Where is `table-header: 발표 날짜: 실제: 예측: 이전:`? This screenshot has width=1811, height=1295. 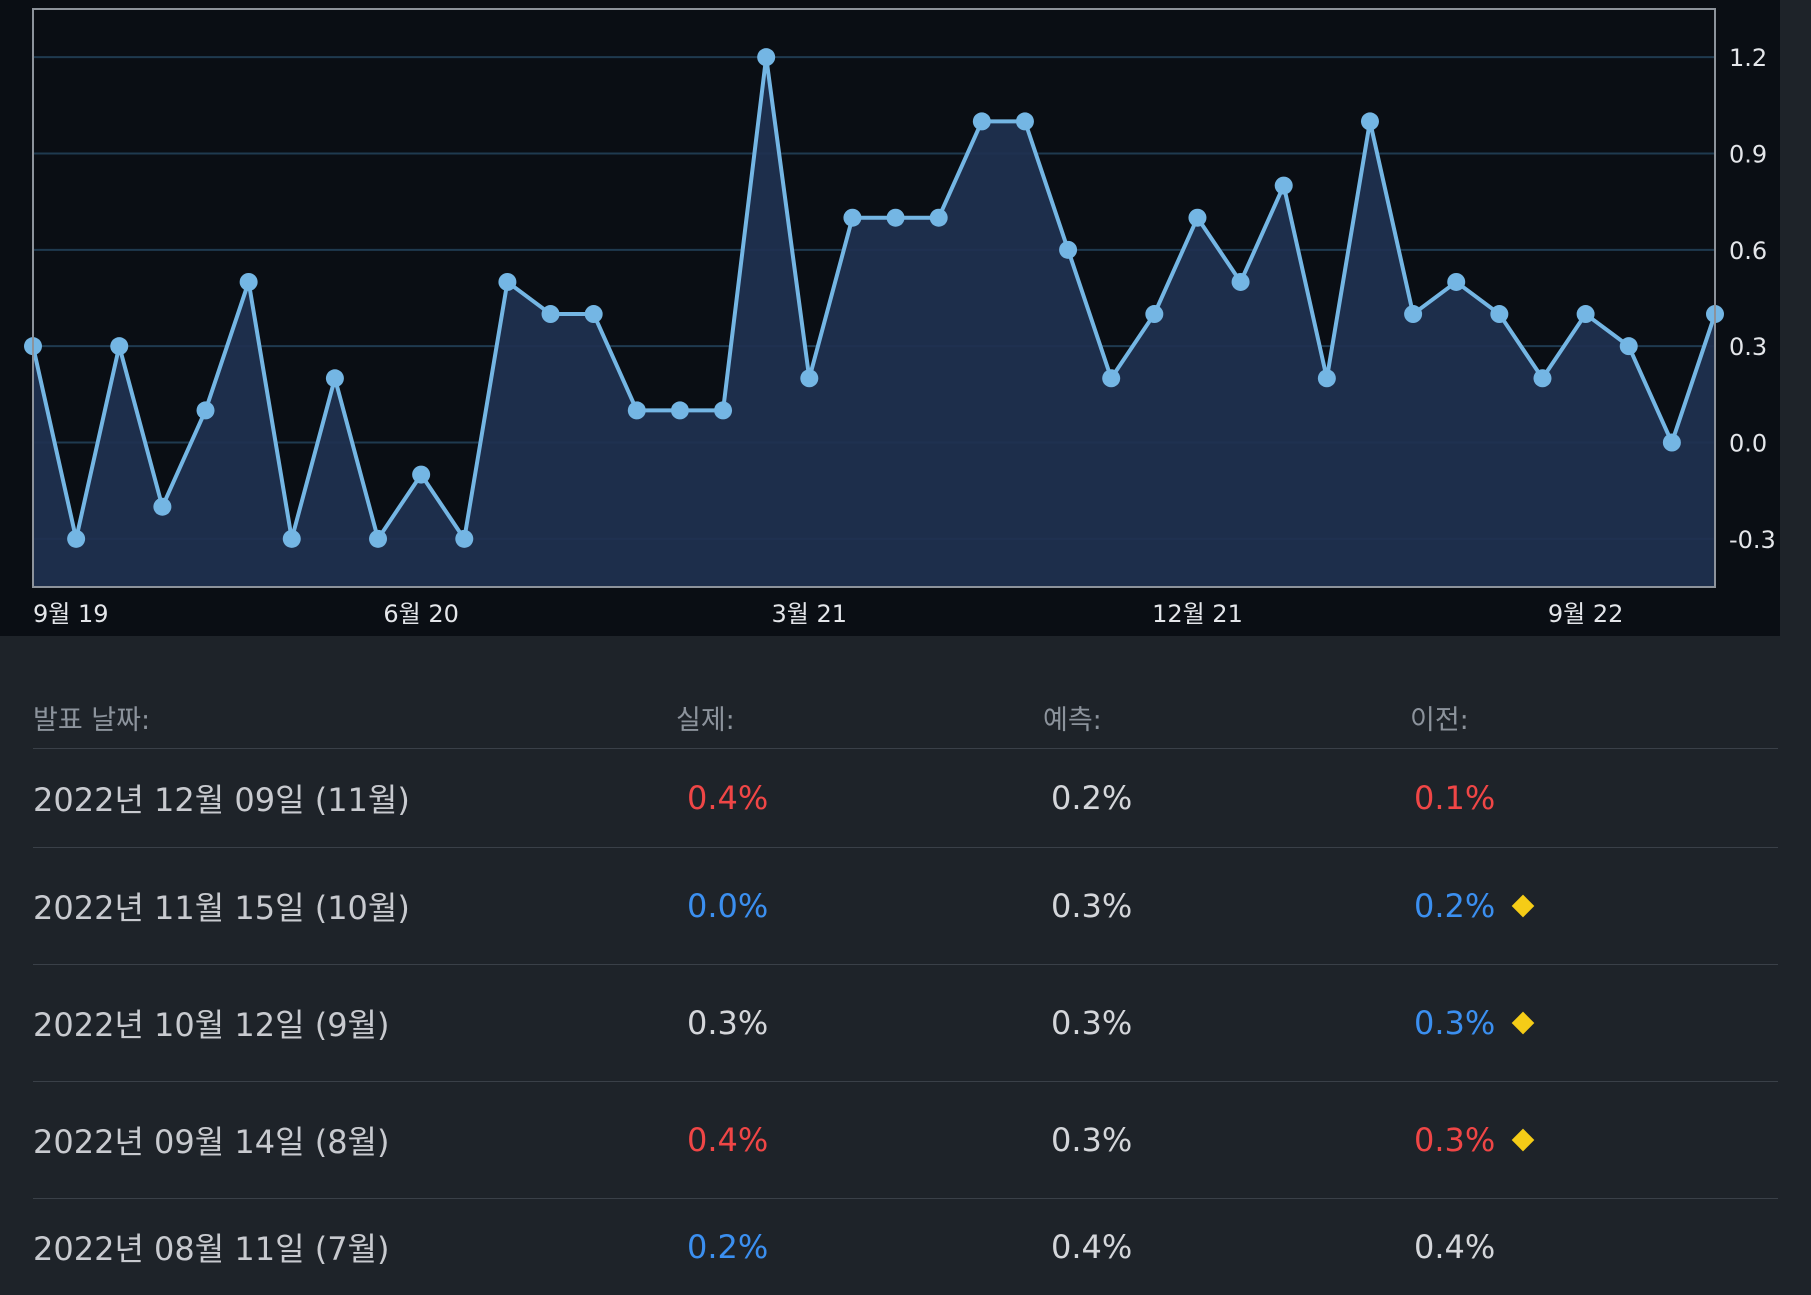
table-header: 발표 날짜: 실제: 예측: 이전: is located at coordinates (905, 714).